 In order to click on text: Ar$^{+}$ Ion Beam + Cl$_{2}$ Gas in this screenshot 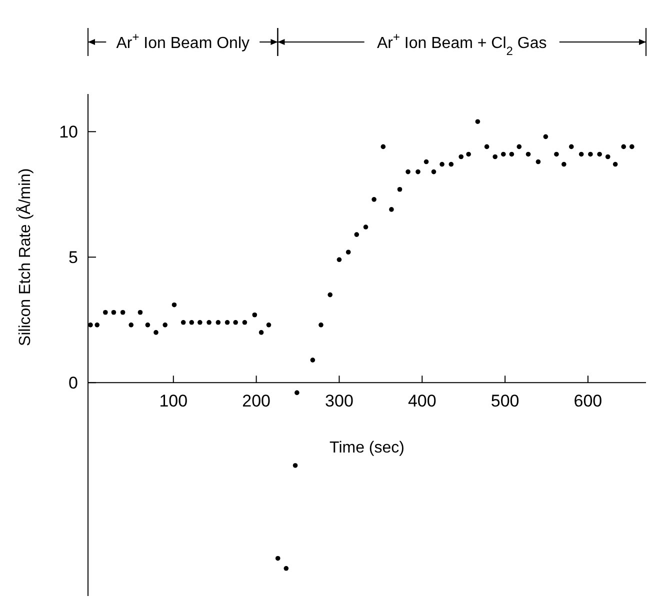, I will do `click(461, 44)`.